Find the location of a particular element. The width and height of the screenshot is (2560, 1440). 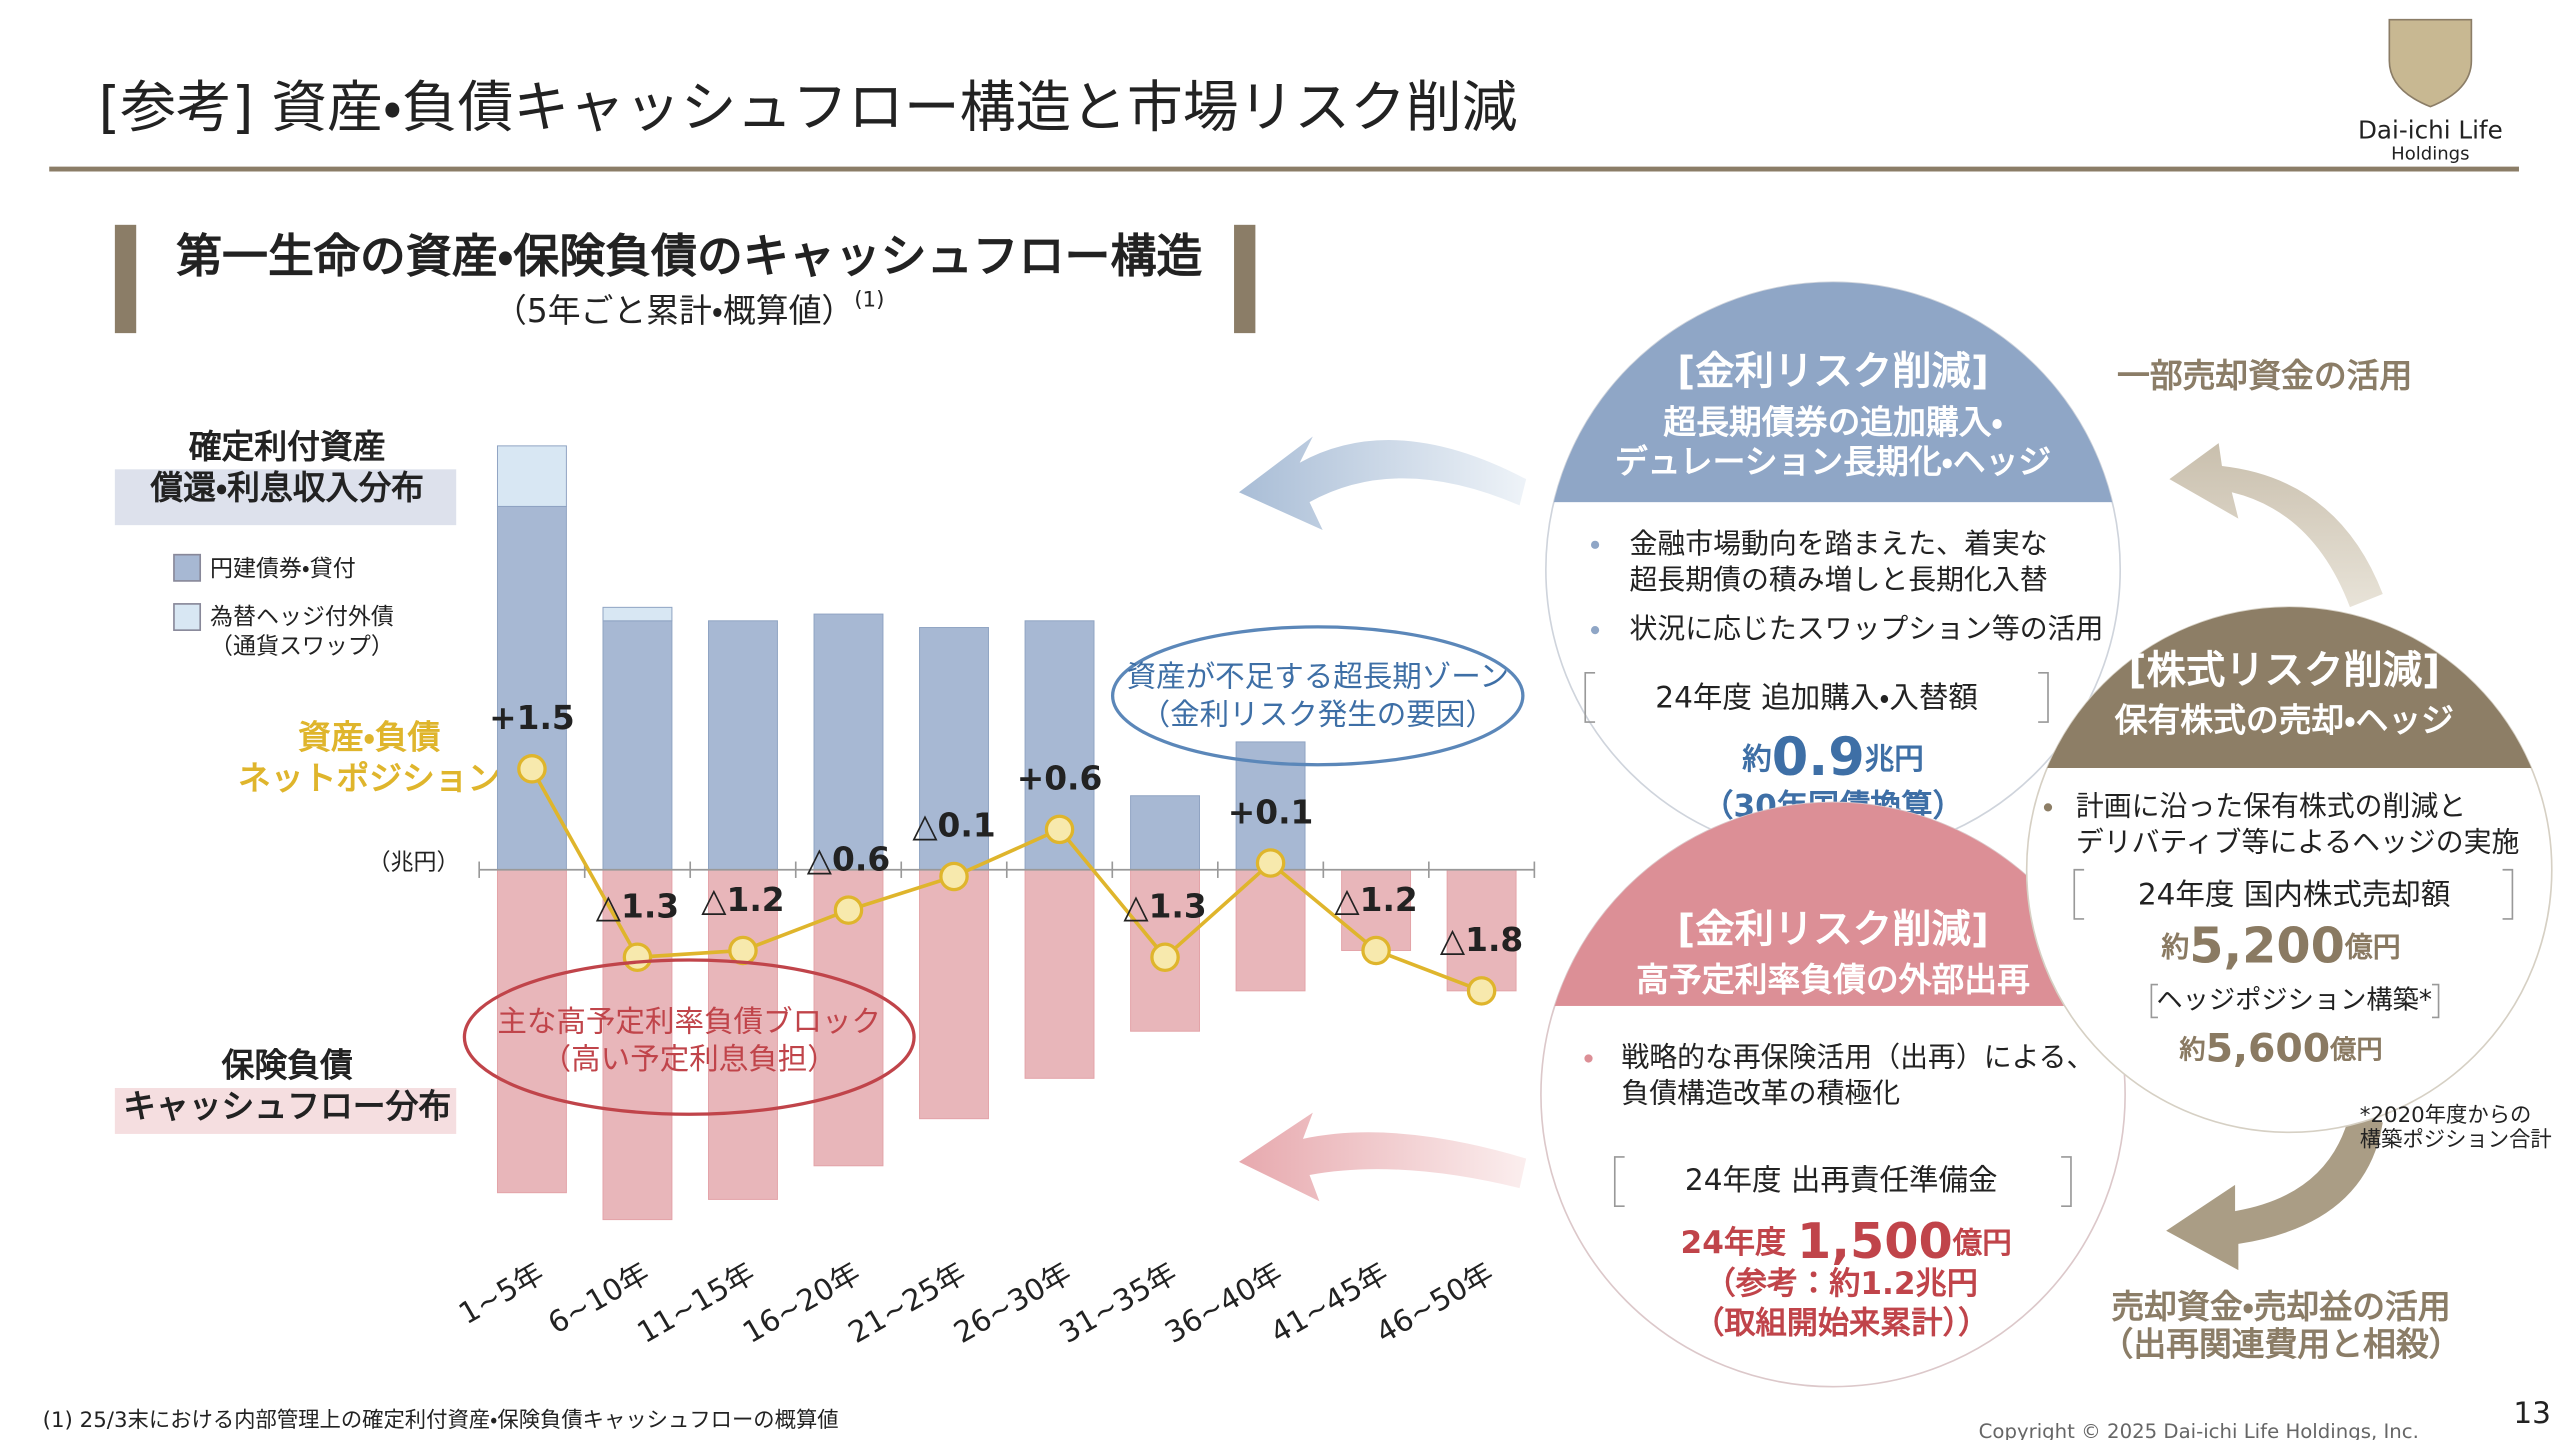

hedge-amount: 約5,600億円 is located at coordinates (2280, 1048).